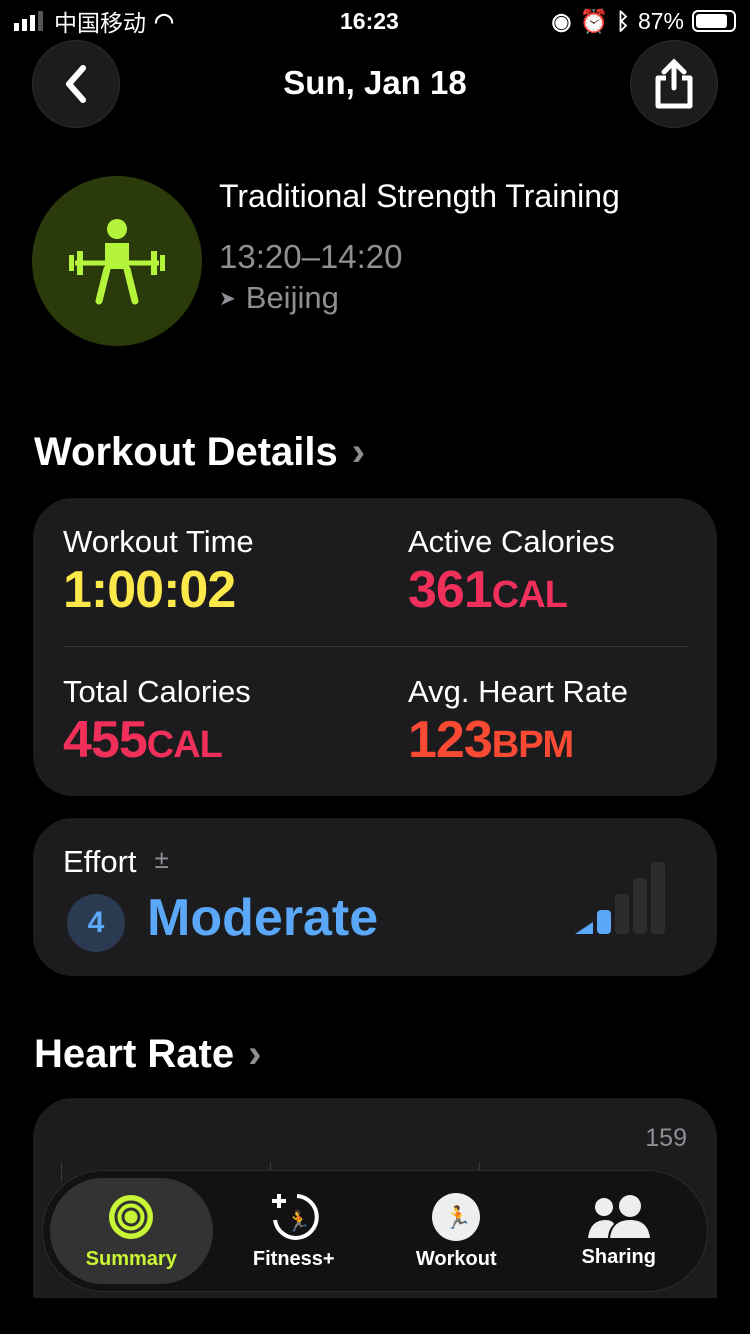  I want to click on tab-fitness-plus: 🏃 Fitness+, so click(294, 1231).